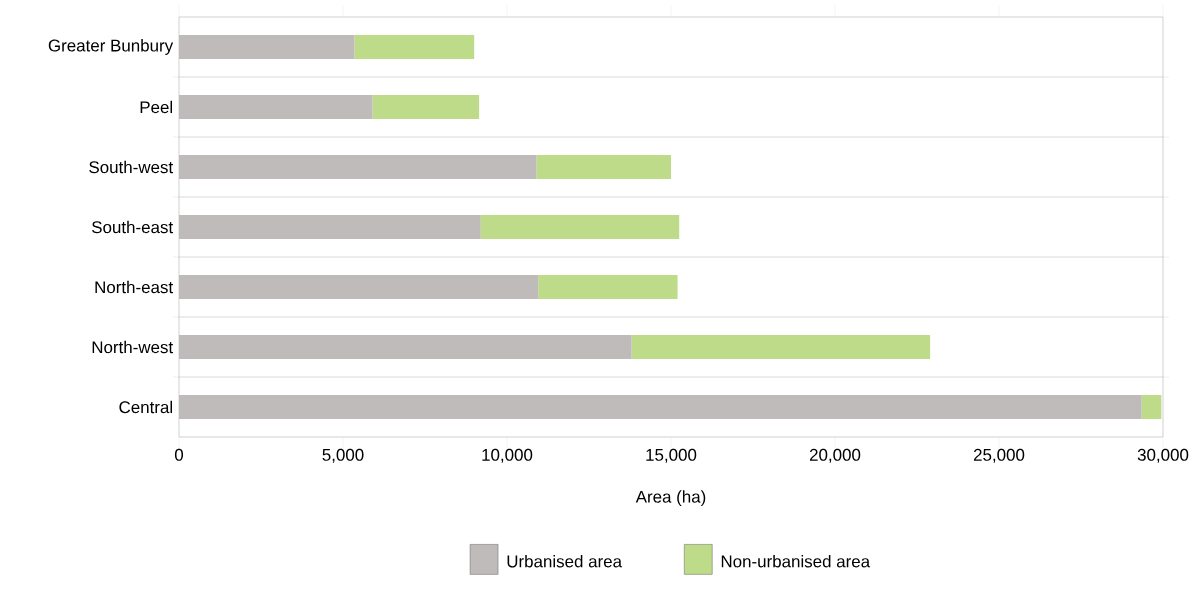 The image size is (1201, 592). Describe the element at coordinates (179, 454) in the screenshot. I see `x-tick-label: 0` at that location.